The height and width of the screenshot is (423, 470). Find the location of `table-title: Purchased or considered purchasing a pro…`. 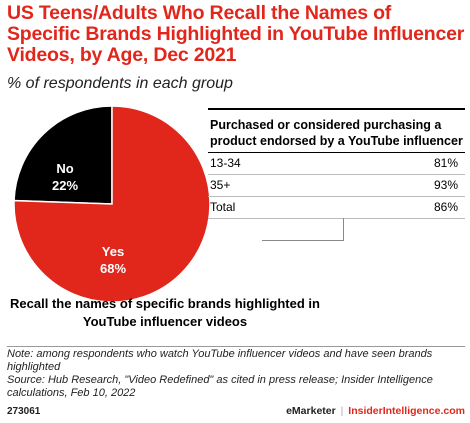

table-title: Purchased or considered purchasing a pro… is located at coordinates (336, 133).